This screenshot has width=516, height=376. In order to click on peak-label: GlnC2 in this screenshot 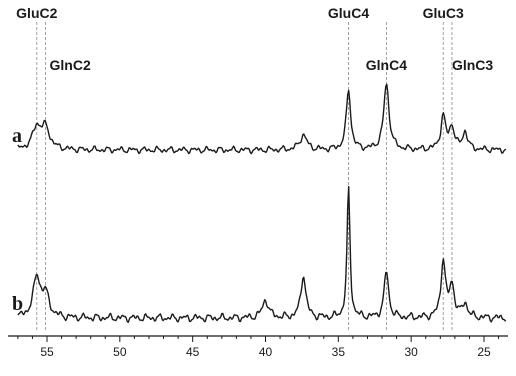, I will do `click(70, 65)`.